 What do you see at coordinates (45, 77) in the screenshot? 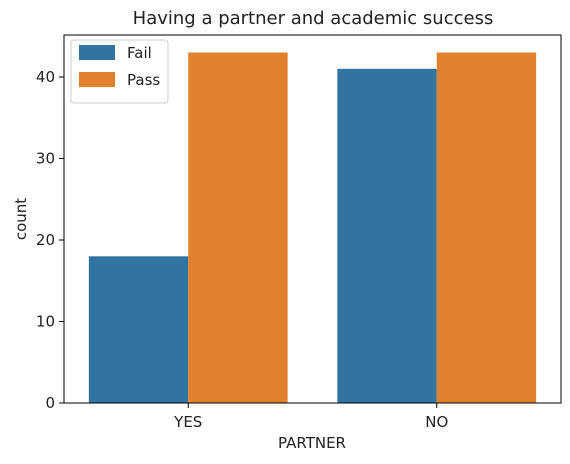
I see `y-tick-label: 40` at bounding box center [45, 77].